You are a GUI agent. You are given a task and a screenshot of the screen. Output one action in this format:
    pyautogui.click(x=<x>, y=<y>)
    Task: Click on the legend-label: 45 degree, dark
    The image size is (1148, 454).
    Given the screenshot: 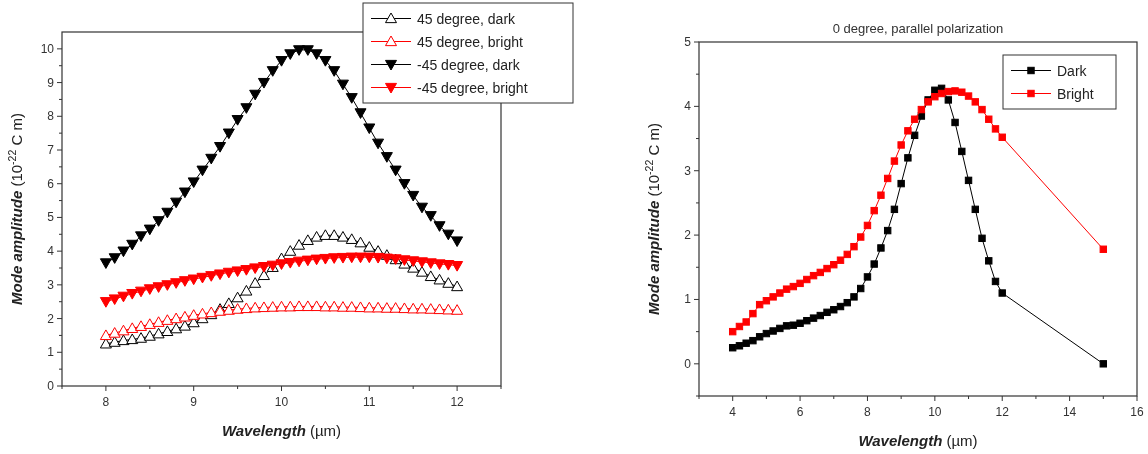 What is the action you would take?
    pyautogui.click(x=467, y=18)
    